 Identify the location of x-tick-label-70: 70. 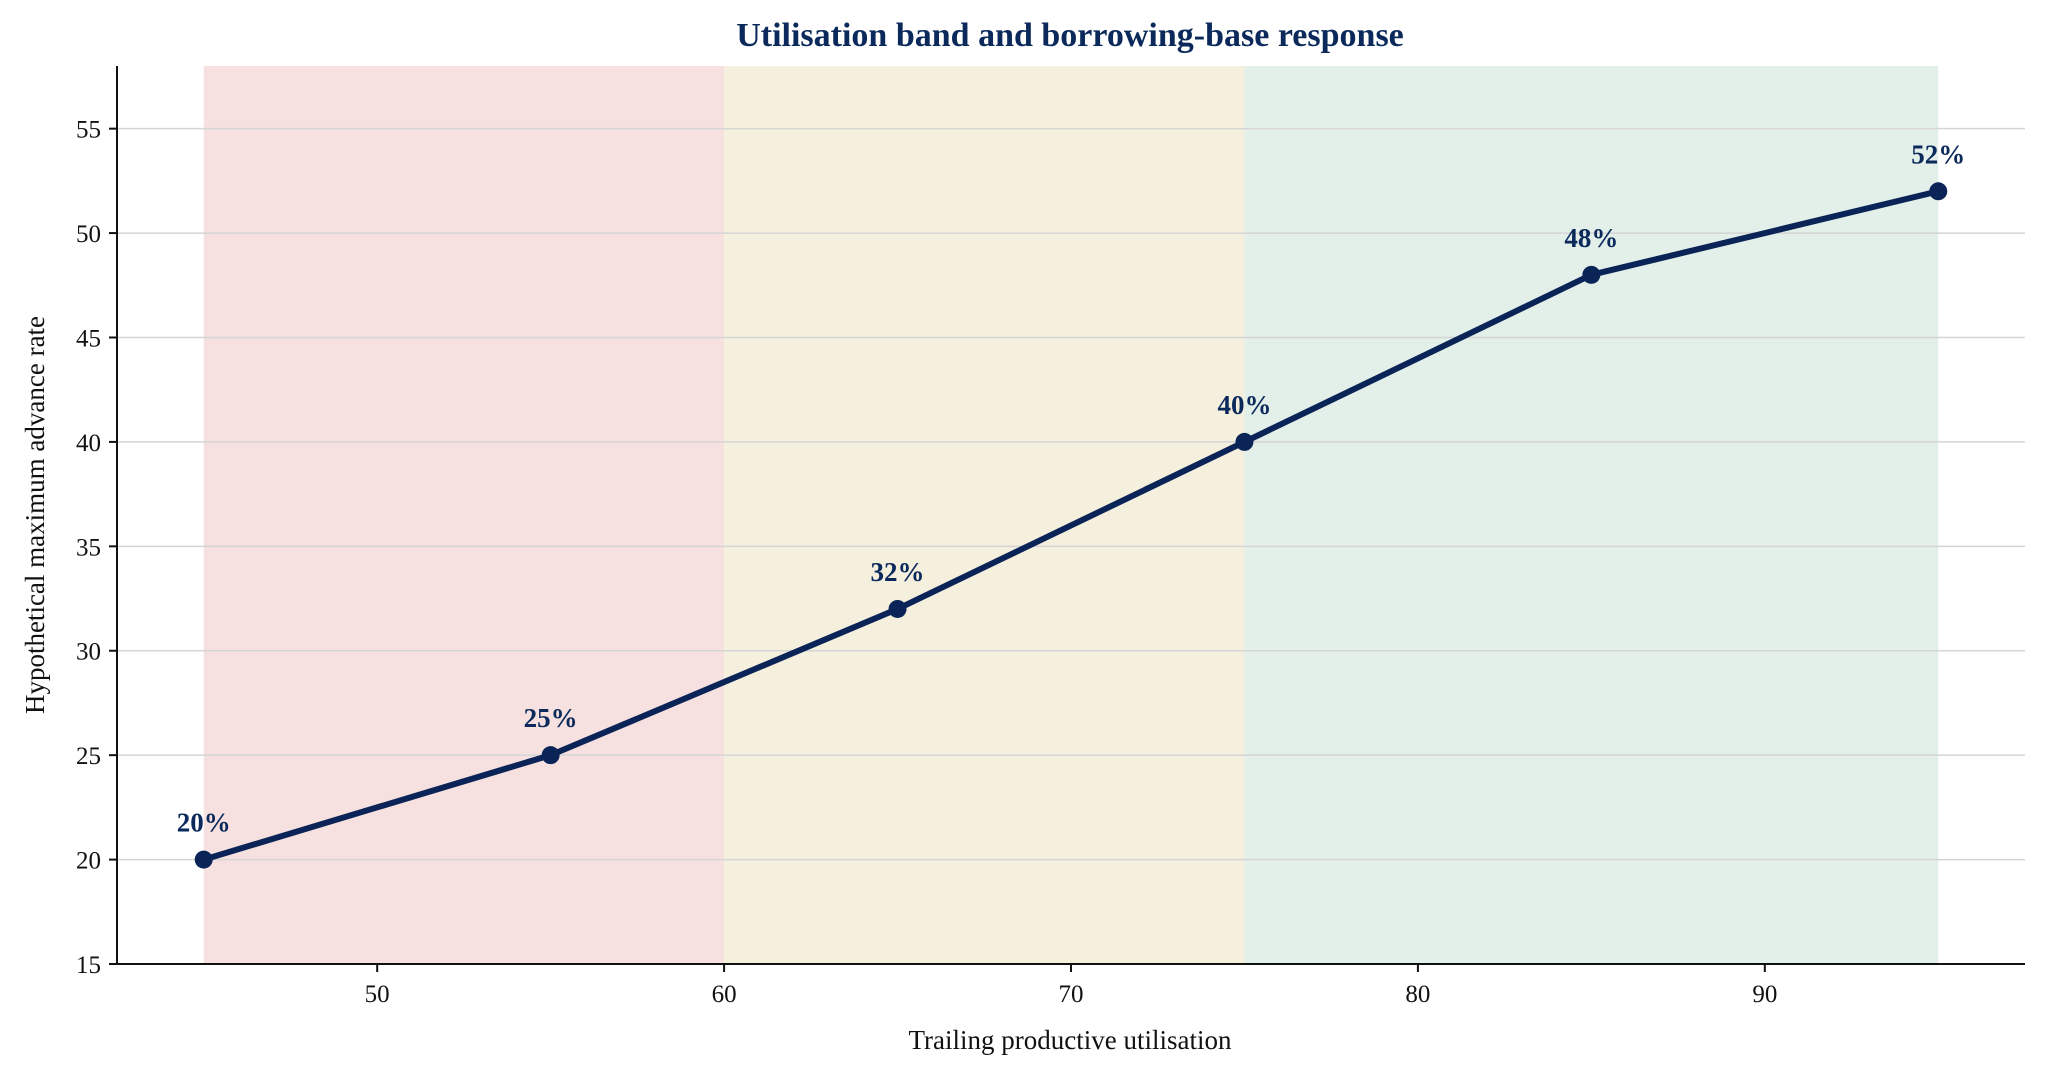
(1071, 994).